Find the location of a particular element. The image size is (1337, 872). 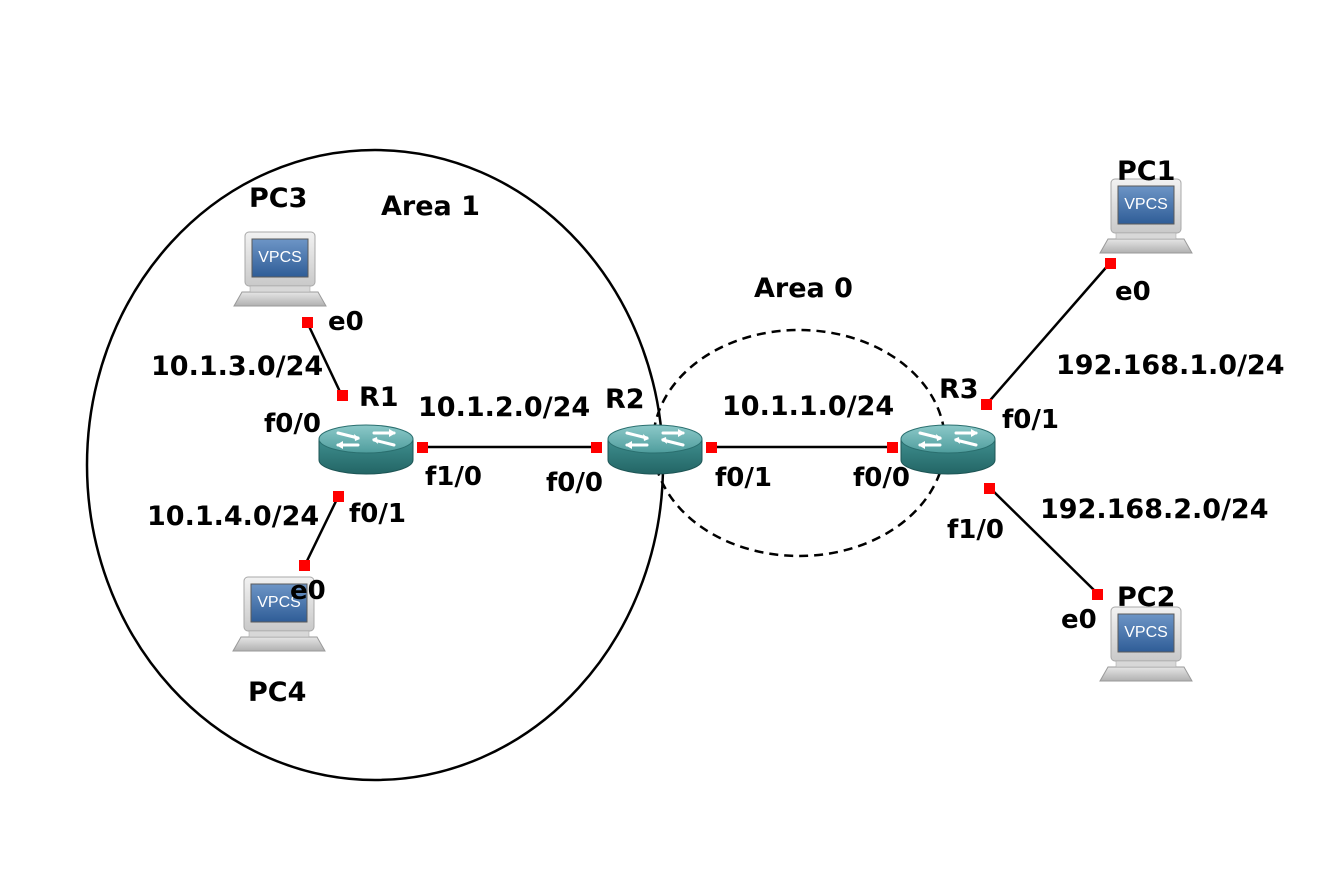

iface-r3-f10-label: f1/0 is located at coordinates (975, 530).